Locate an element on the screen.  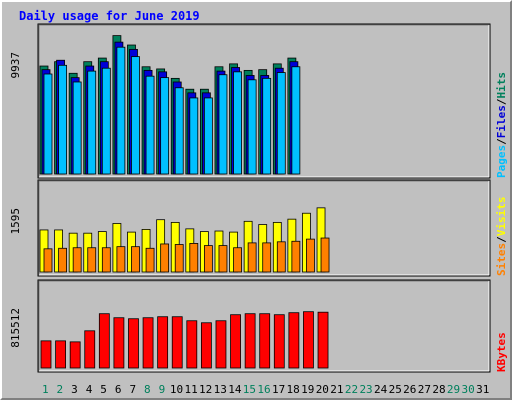
legend-panel-3-part-0: KBytes is located at coordinates (501, 352).